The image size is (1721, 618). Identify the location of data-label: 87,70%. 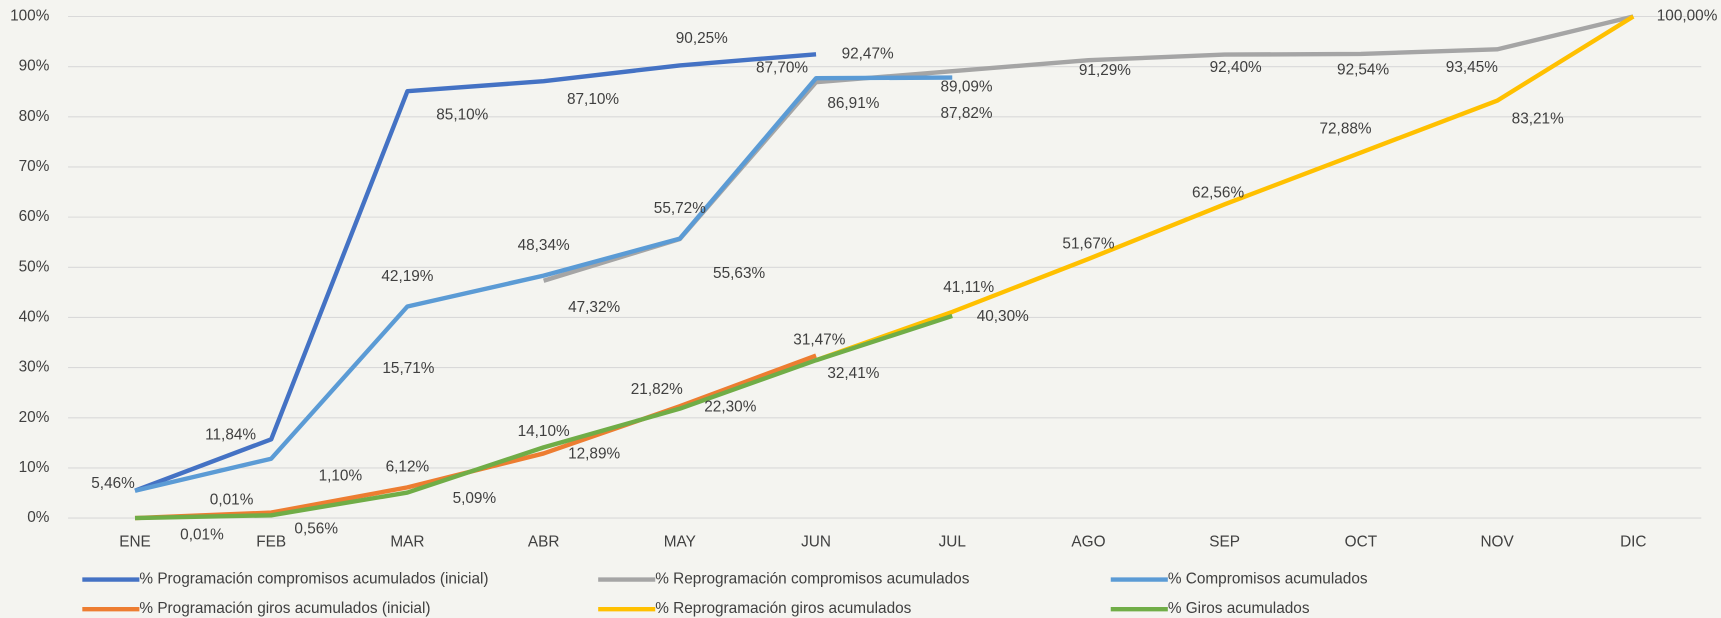
(782, 67).